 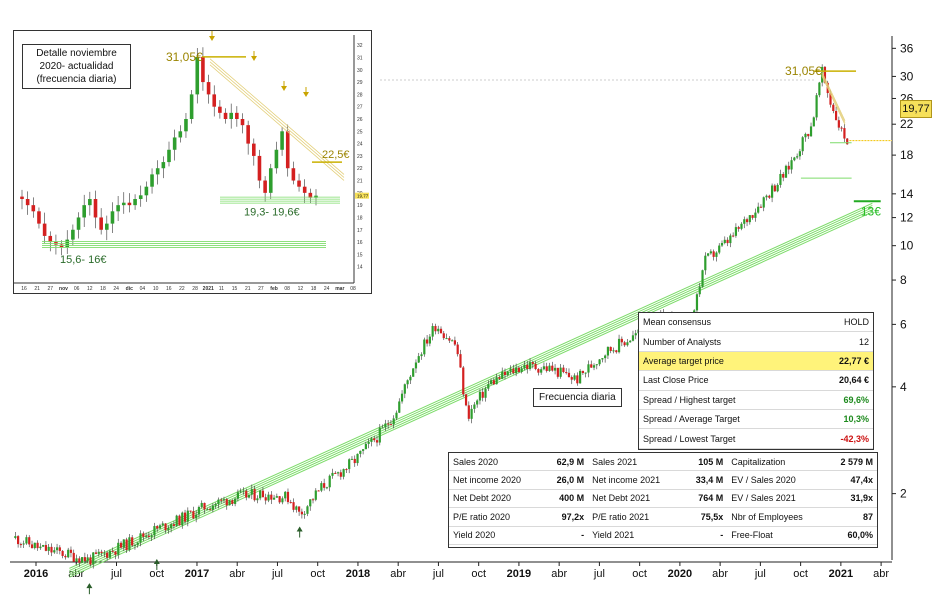 I want to click on fundamentals-value: 2 579 M, so click(x=851, y=462).